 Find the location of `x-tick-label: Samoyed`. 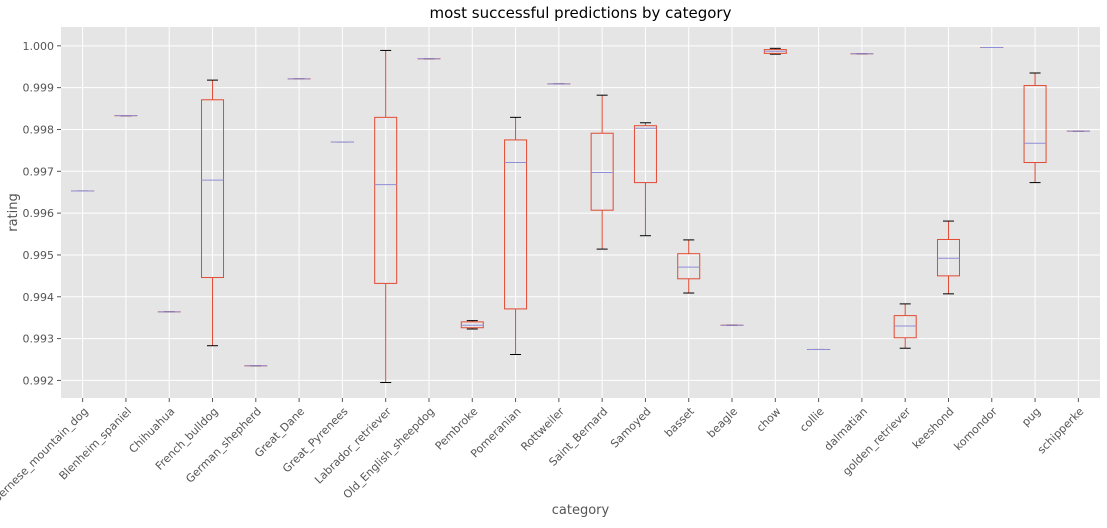

x-tick-label: Samoyed is located at coordinates (631, 428).